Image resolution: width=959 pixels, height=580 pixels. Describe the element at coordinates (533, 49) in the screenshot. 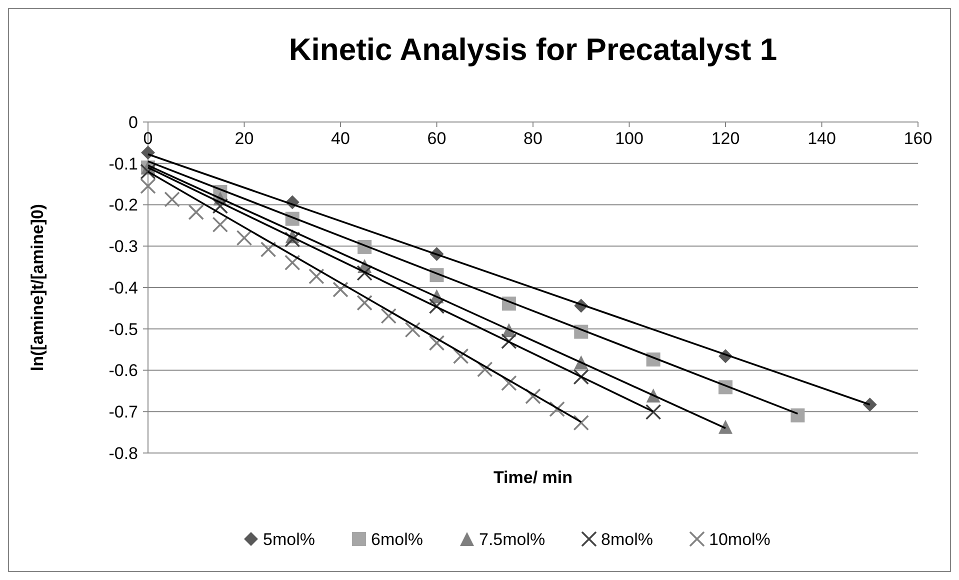

I see `chart-title: Kinetic Analysis for Precatalyst 1` at that location.